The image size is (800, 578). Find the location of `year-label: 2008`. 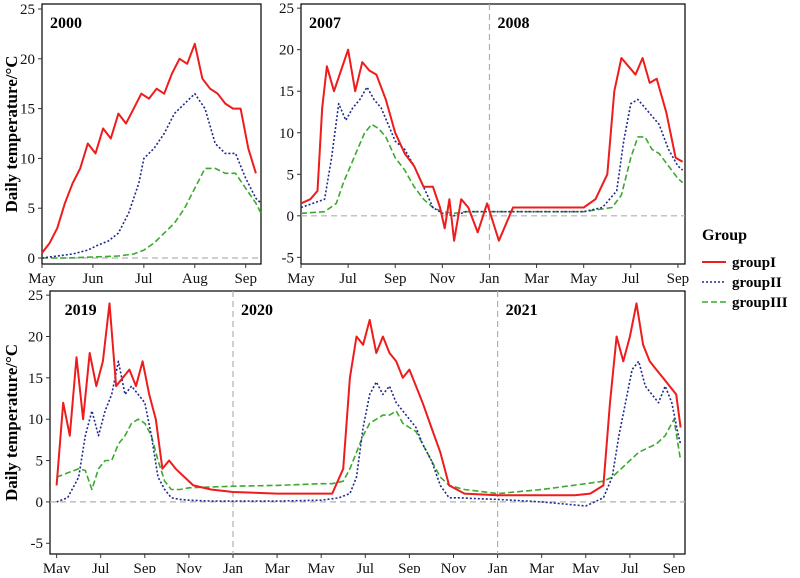

year-label: 2008 is located at coordinates (513, 23).